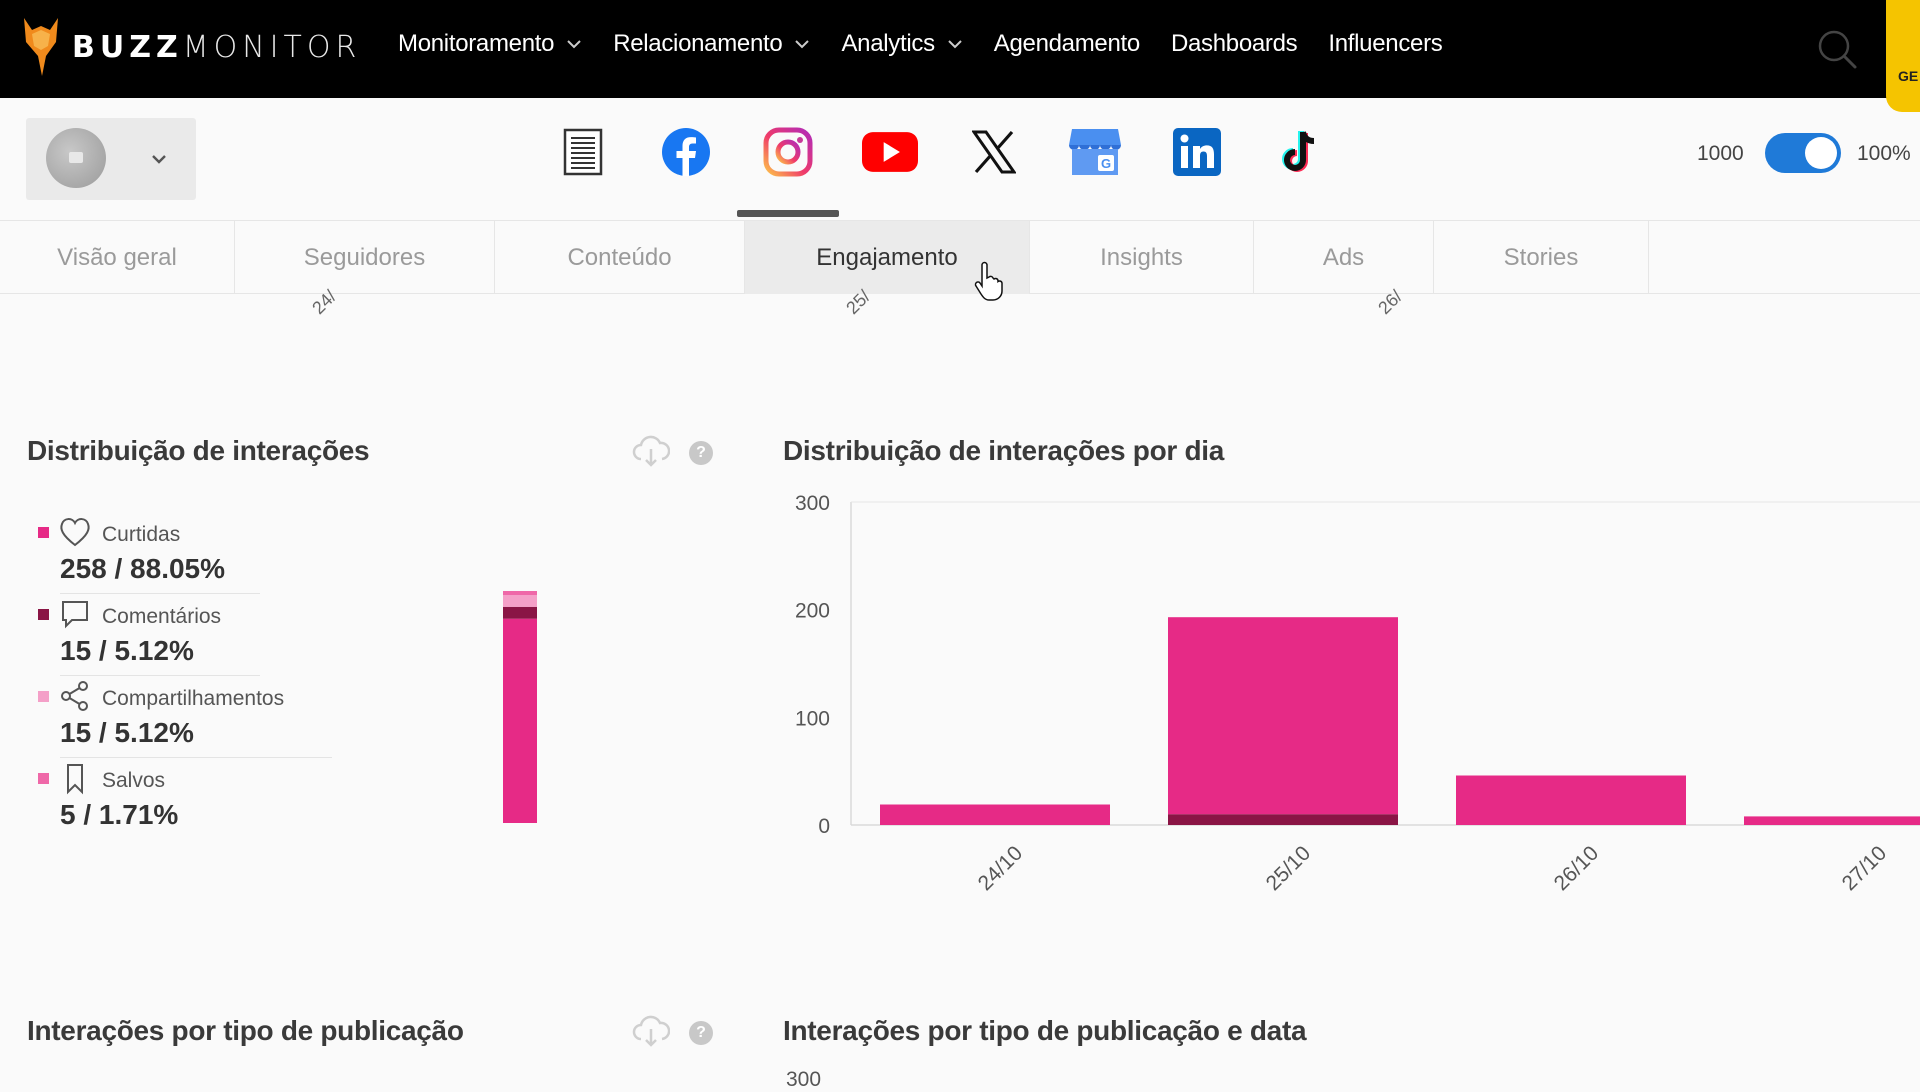  I want to click on network-facebook, so click(686, 152).